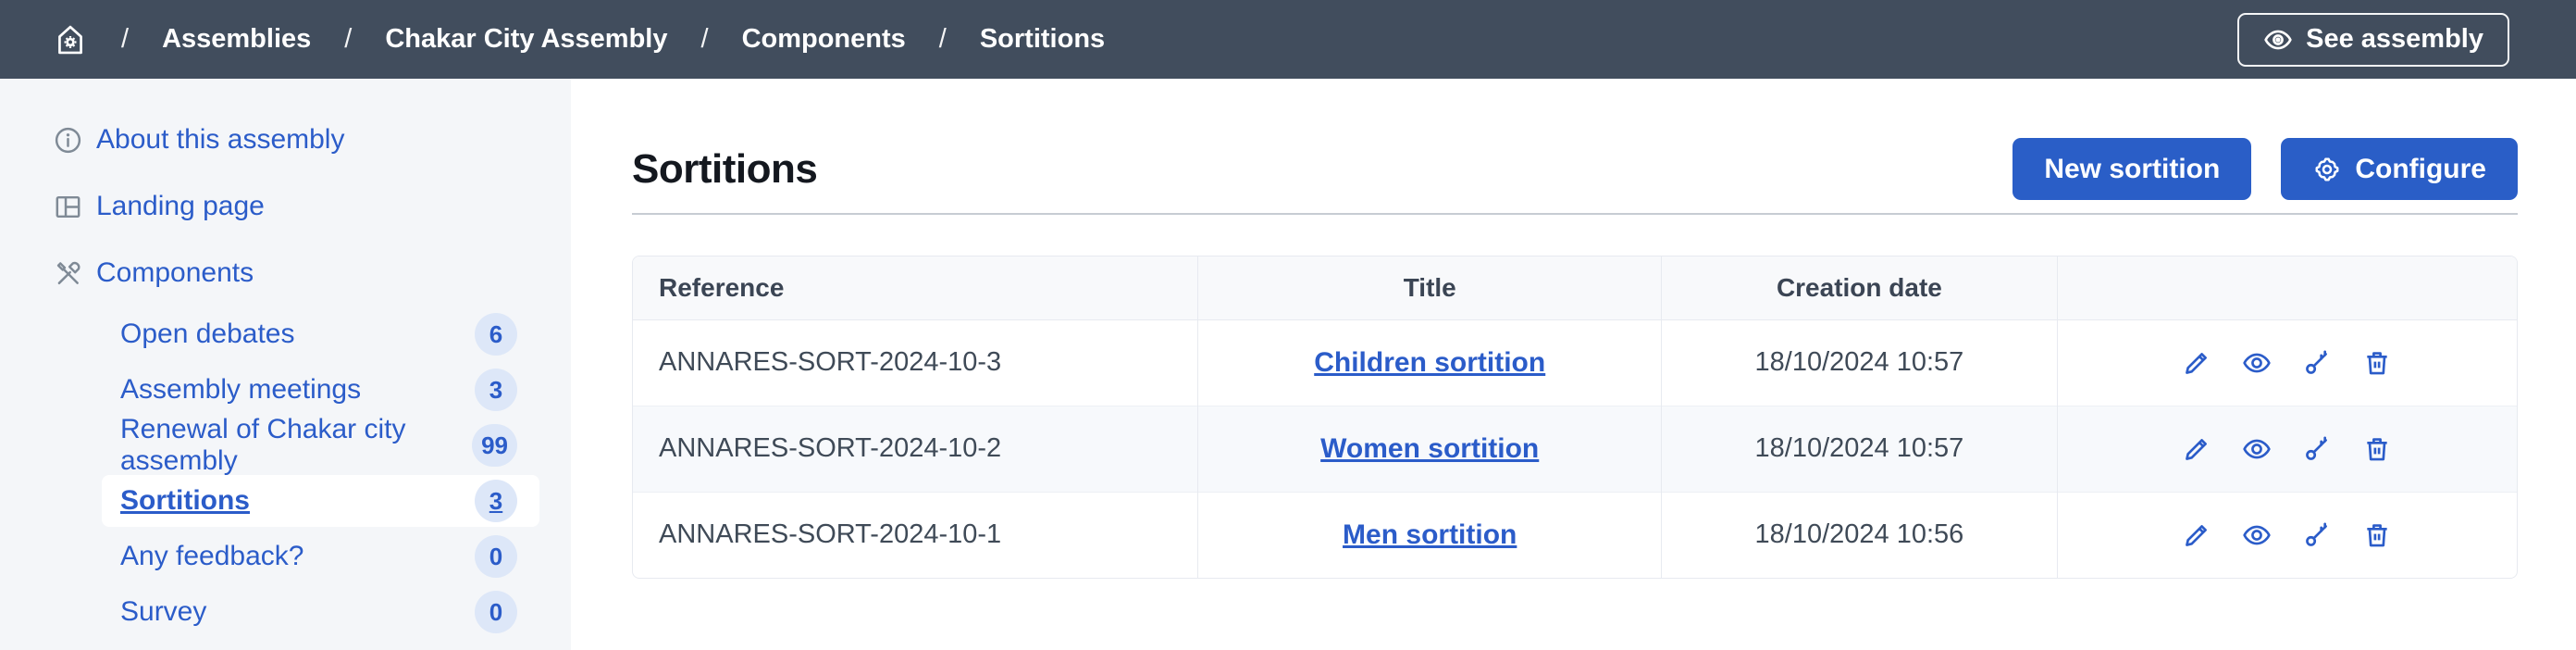  Describe the element at coordinates (285, 206) in the screenshot. I see `sidebar-item-landing-page: Landing page` at that location.